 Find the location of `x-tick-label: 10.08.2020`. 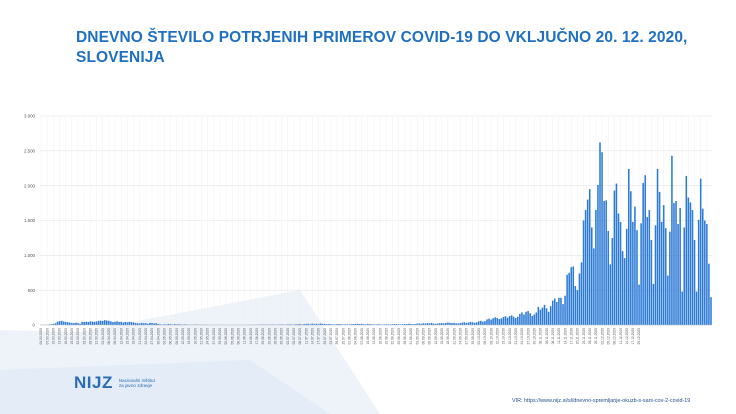

x-tick-label: 10.08.2020 is located at coordinates (368, 336).